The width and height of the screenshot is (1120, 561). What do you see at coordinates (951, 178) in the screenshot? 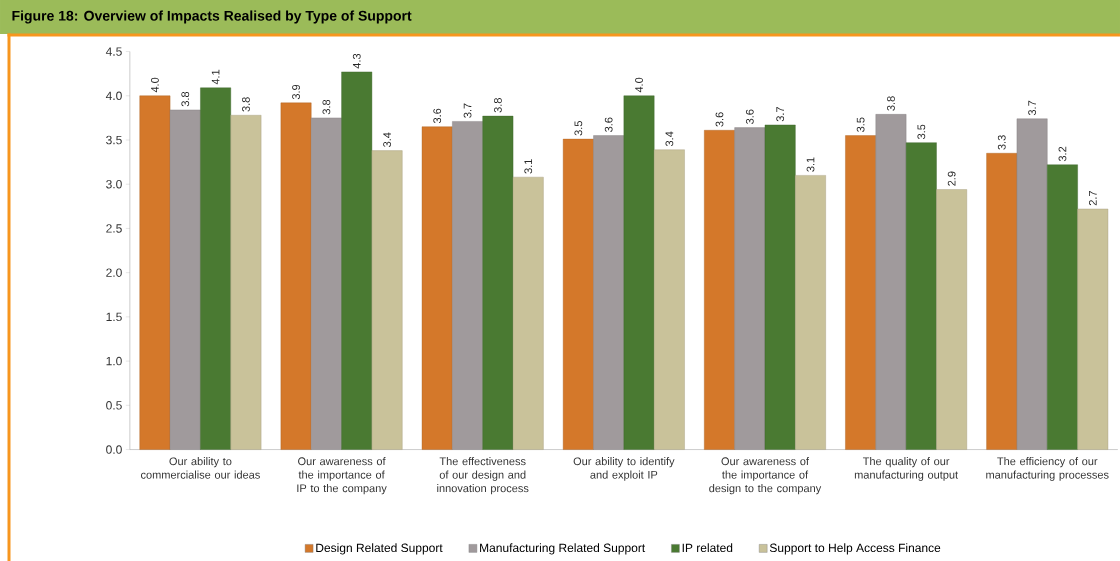
I see `data-label: 2.9` at bounding box center [951, 178].